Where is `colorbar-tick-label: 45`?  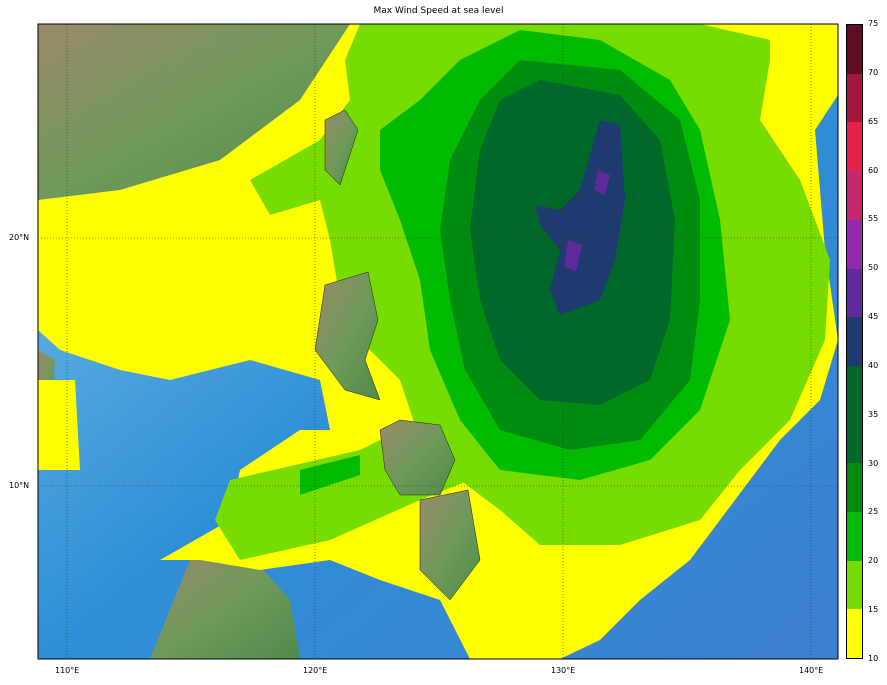 colorbar-tick-label: 45 is located at coordinates (873, 317).